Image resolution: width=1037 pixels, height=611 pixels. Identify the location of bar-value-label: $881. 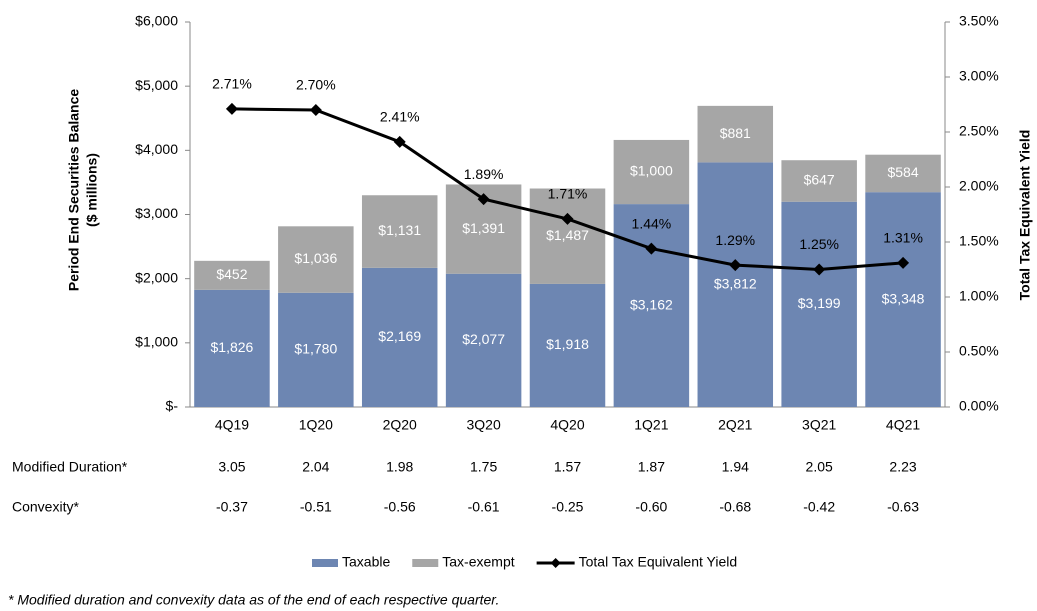
(735, 133).